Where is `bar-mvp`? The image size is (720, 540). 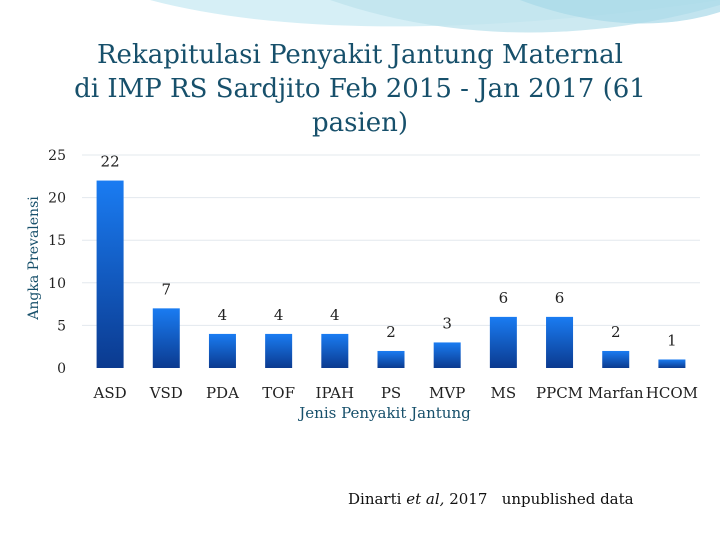 bar-mvp is located at coordinates (447, 355).